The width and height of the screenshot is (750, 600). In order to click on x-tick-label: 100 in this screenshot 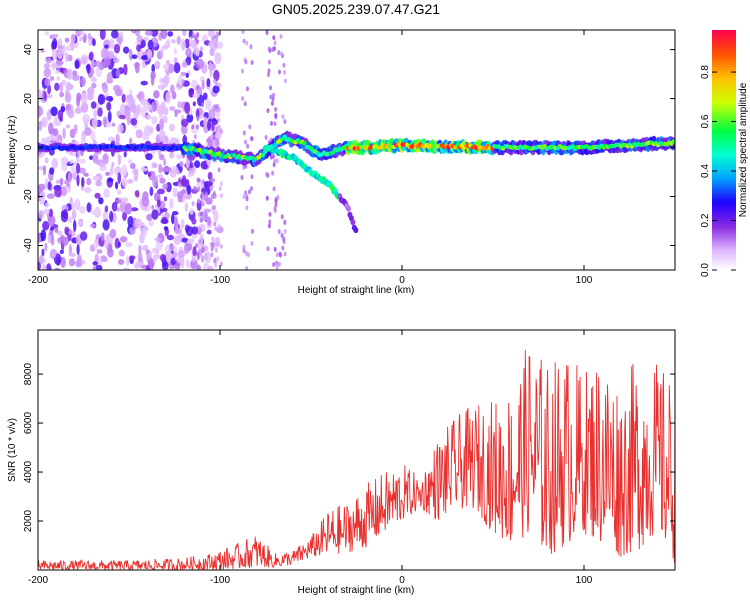, I will do `click(584, 280)`.